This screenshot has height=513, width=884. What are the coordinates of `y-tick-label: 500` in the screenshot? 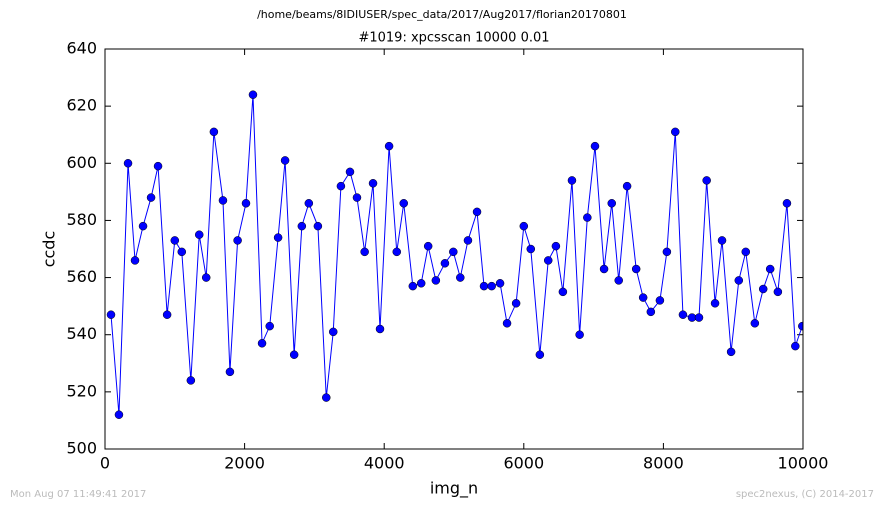 It's located at (81, 448).